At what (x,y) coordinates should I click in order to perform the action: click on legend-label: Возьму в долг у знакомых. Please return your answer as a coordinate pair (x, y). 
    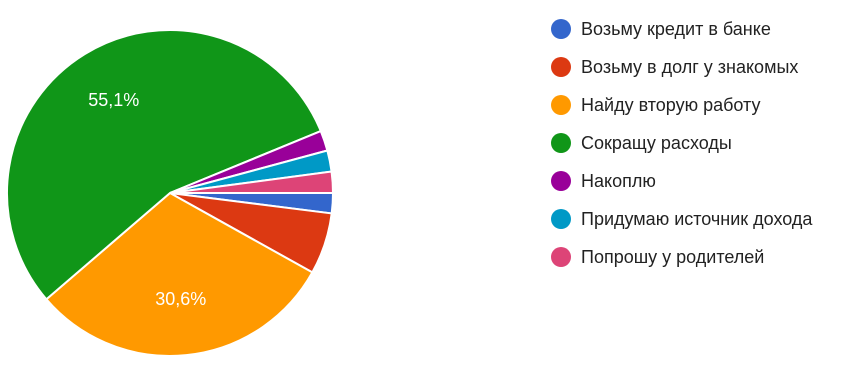
    Looking at the image, I should click on (690, 67).